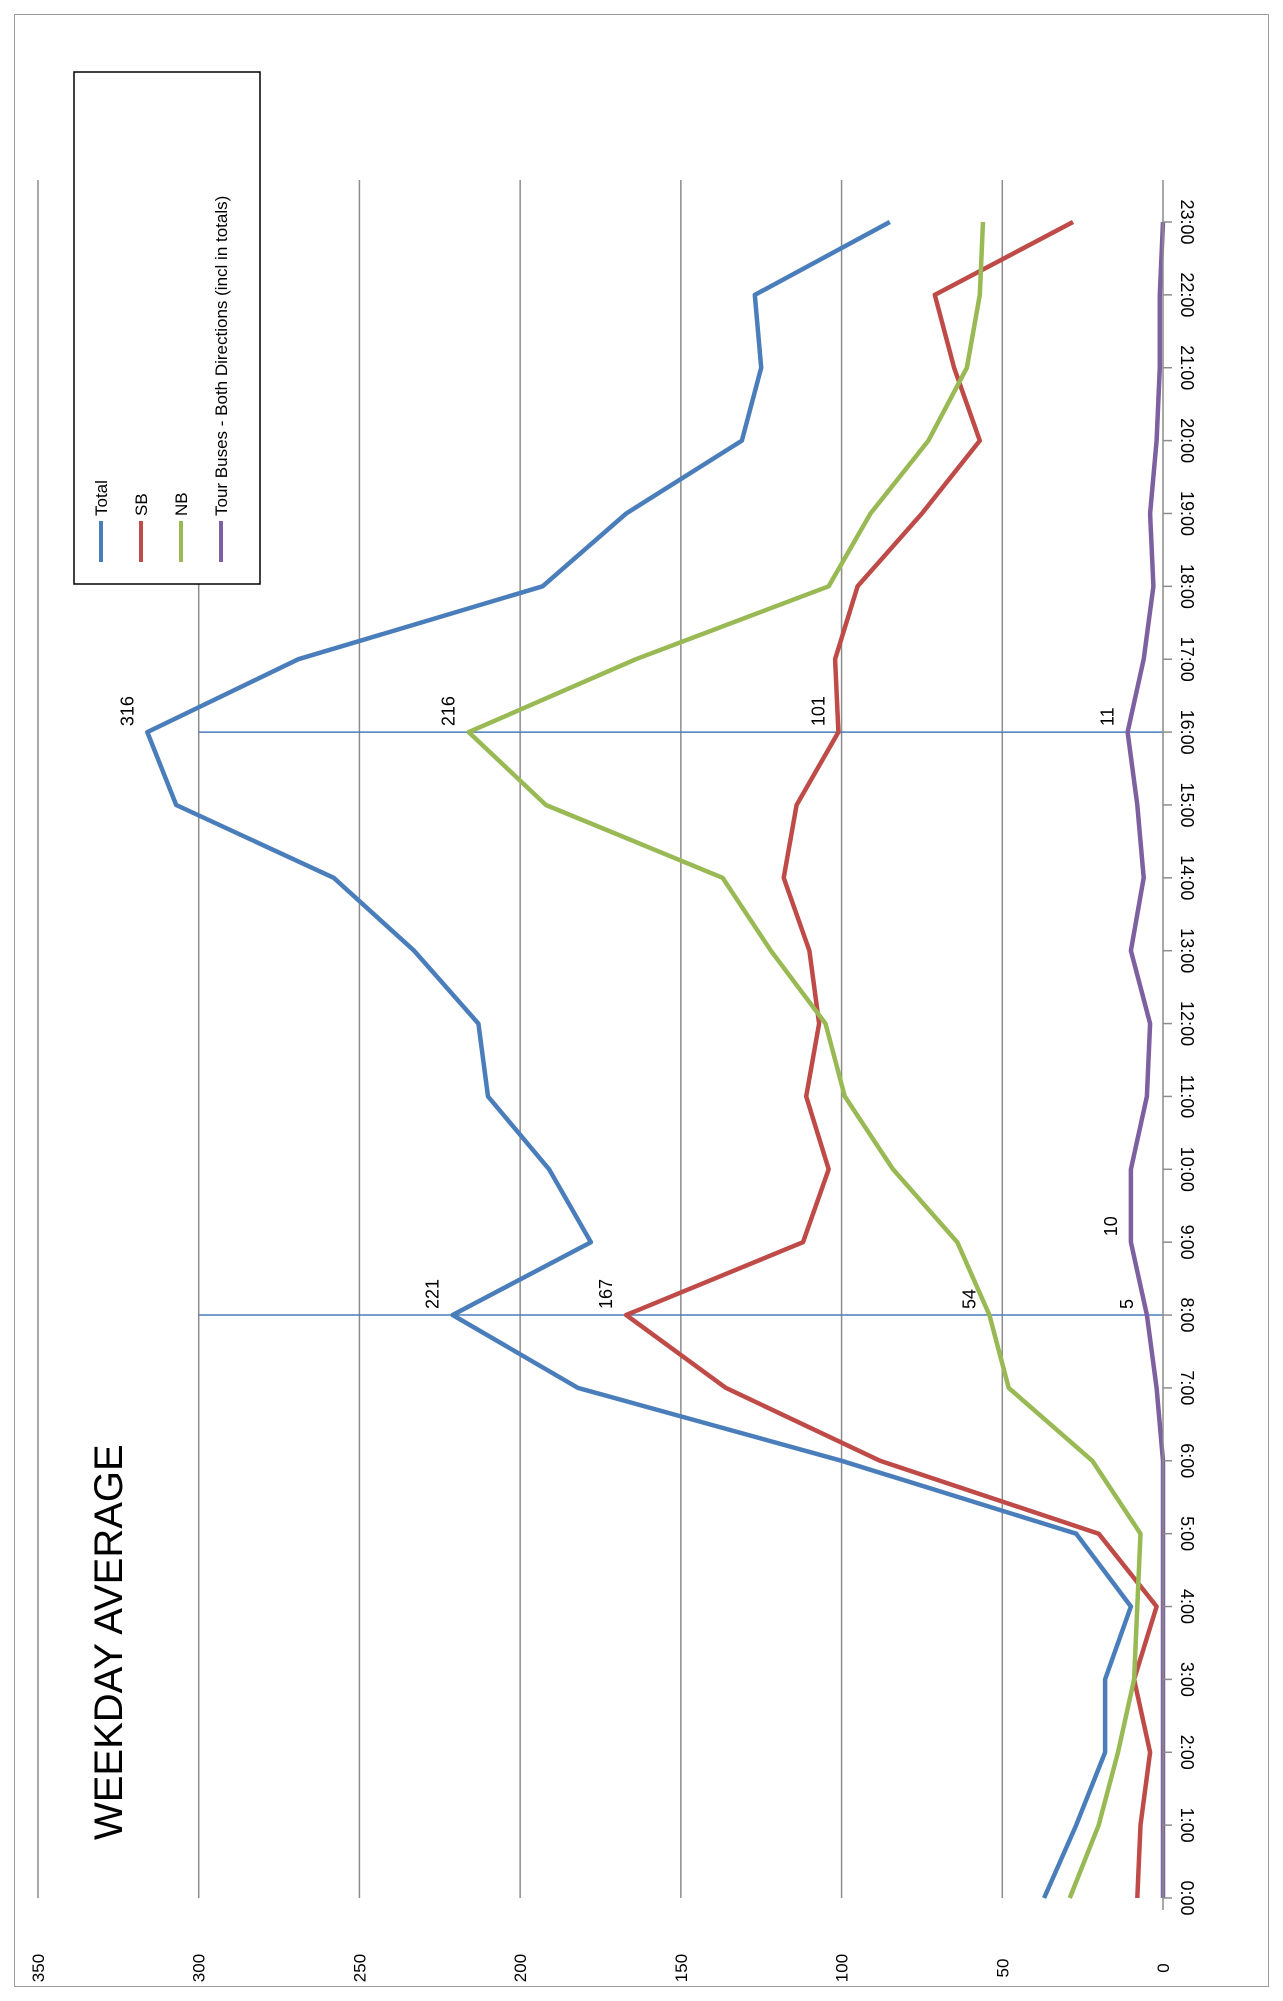 This screenshot has width=1283, height=2001. I want to click on value-tick-label-350: 350, so click(38, 1968).